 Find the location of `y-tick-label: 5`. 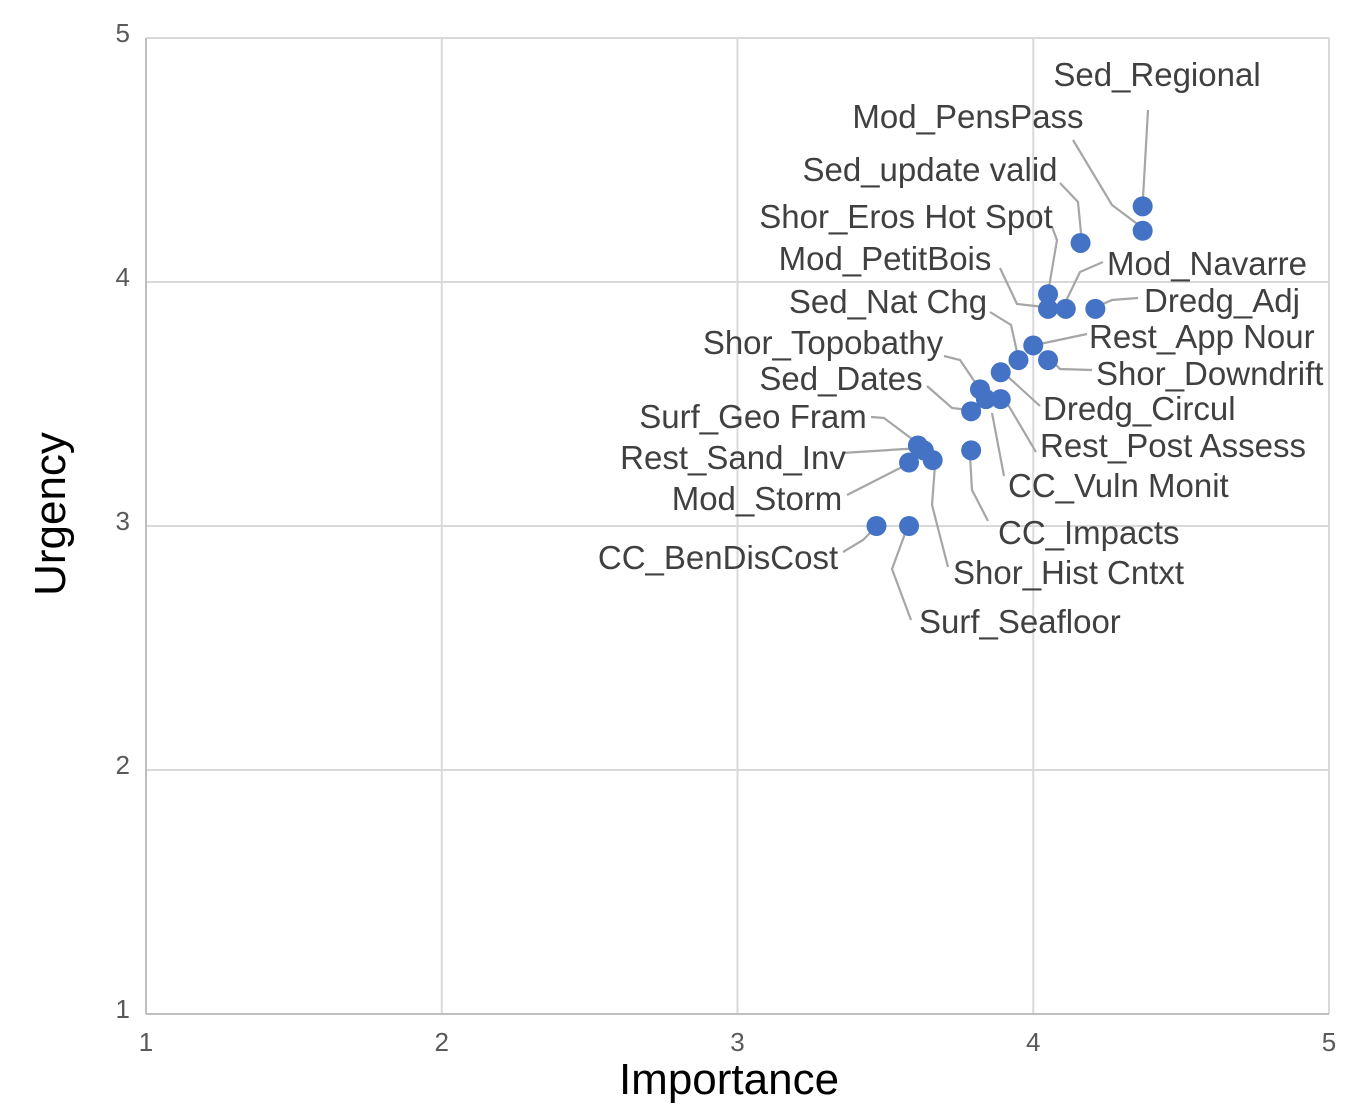

y-tick-label: 5 is located at coordinates (123, 33).